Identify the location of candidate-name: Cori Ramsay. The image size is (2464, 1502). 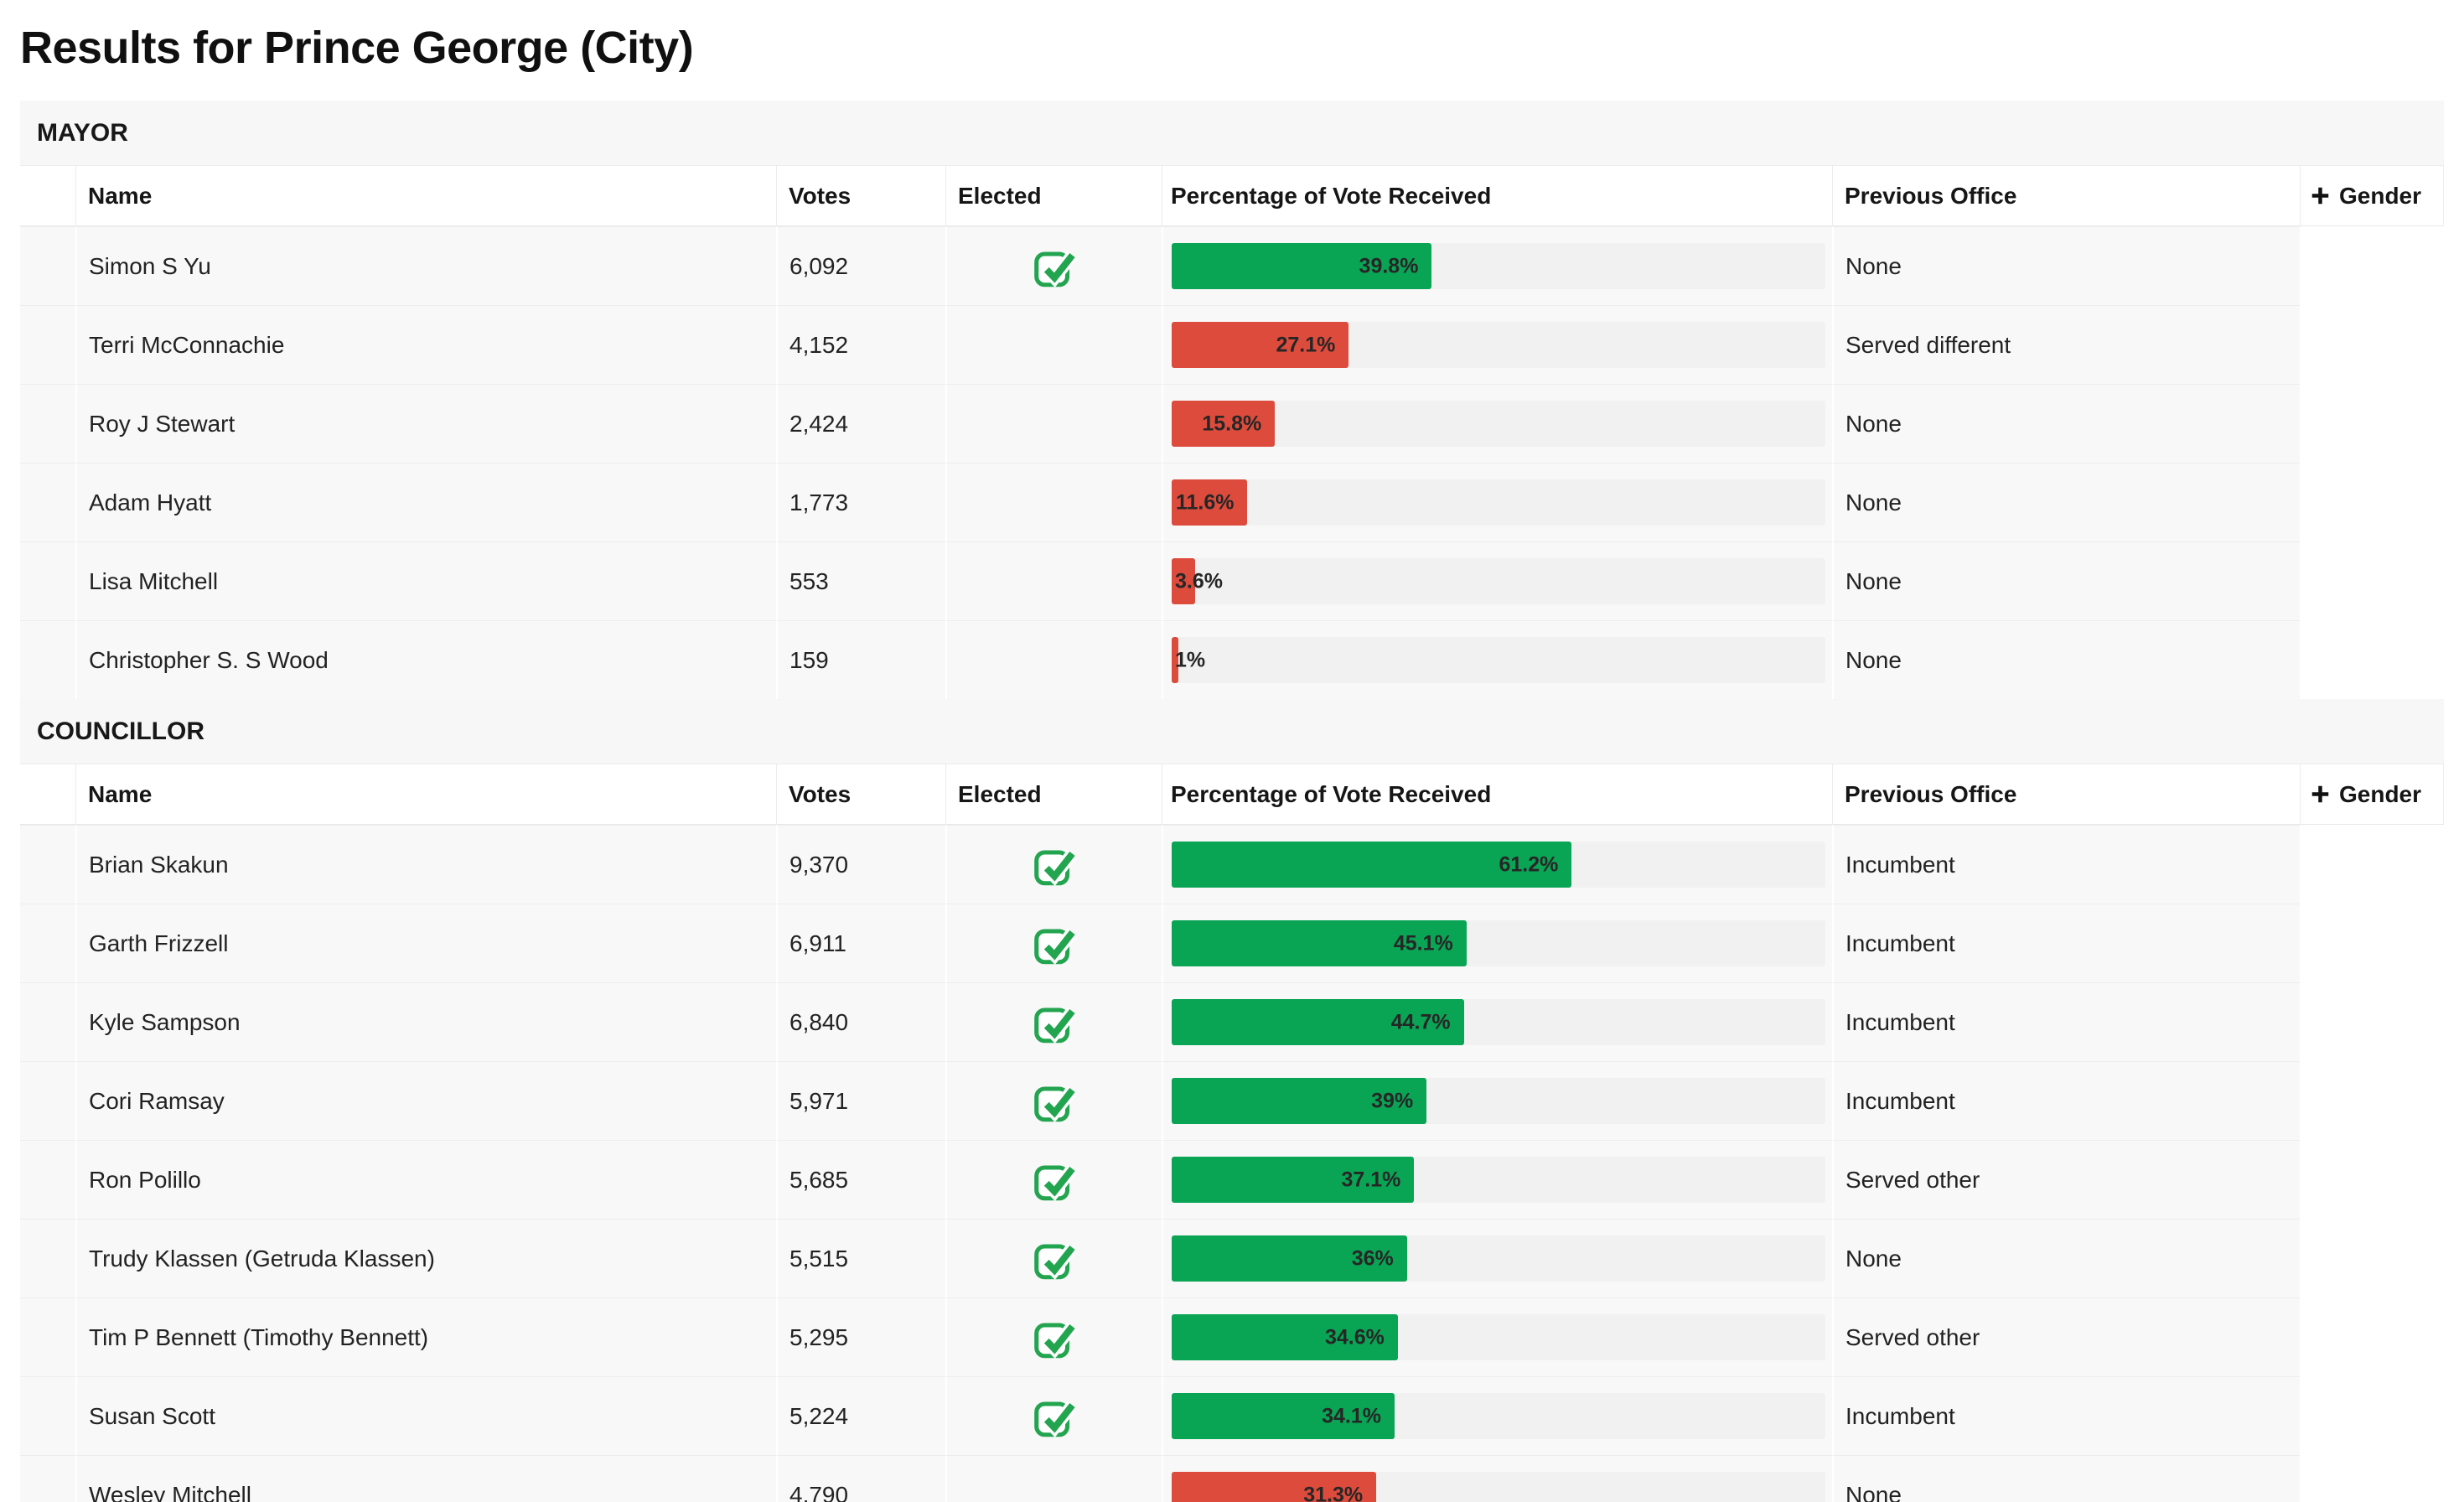
(425, 1101).